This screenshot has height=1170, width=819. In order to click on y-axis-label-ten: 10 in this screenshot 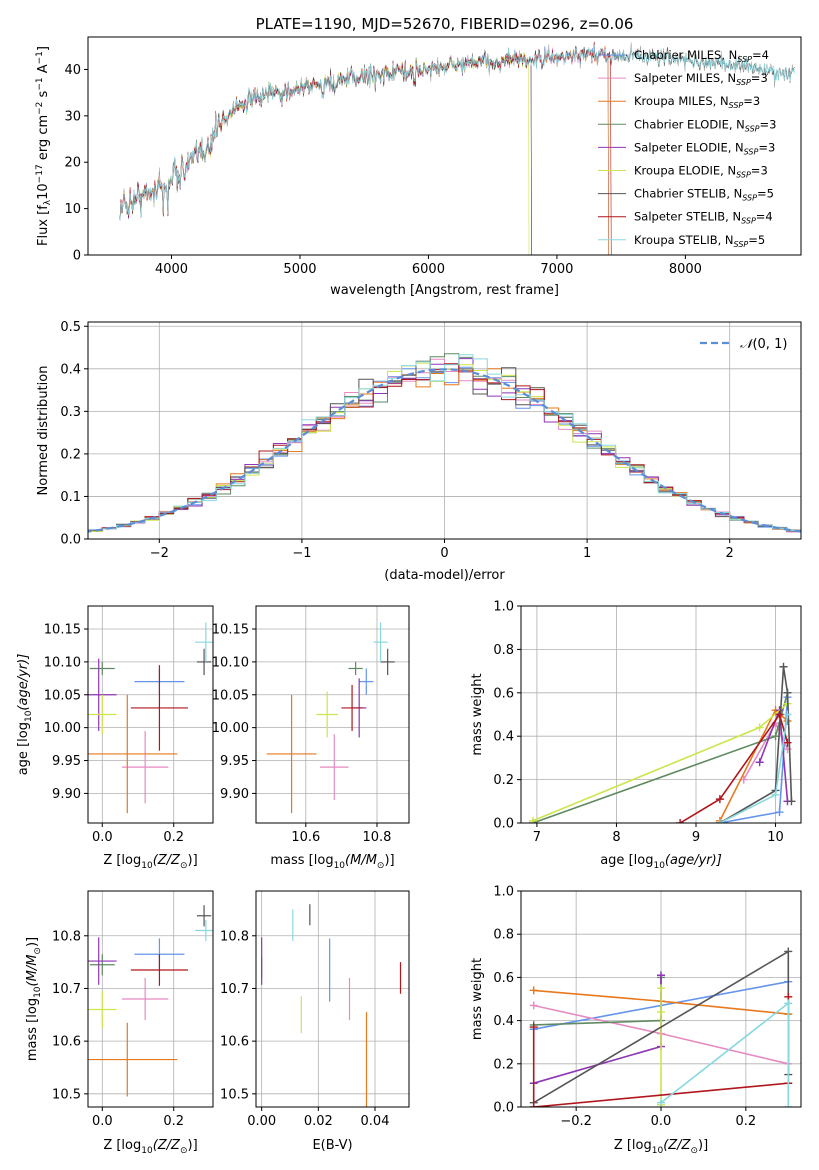, I will do `click(43, 191)`.